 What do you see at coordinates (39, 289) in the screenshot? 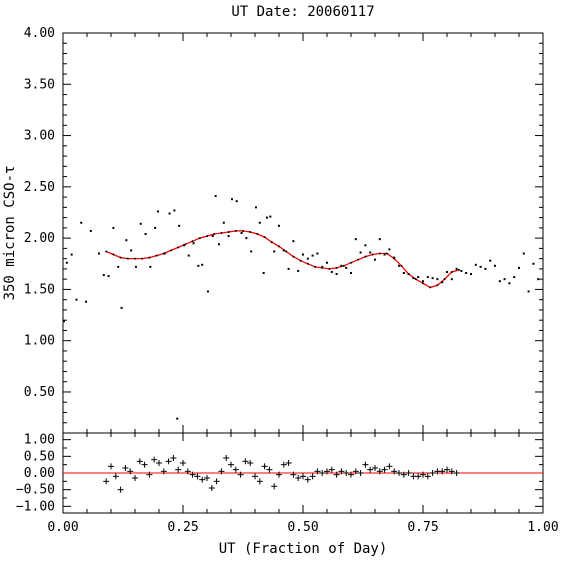
I see `y-tick-label: 1.50` at bounding box center [39, 289].